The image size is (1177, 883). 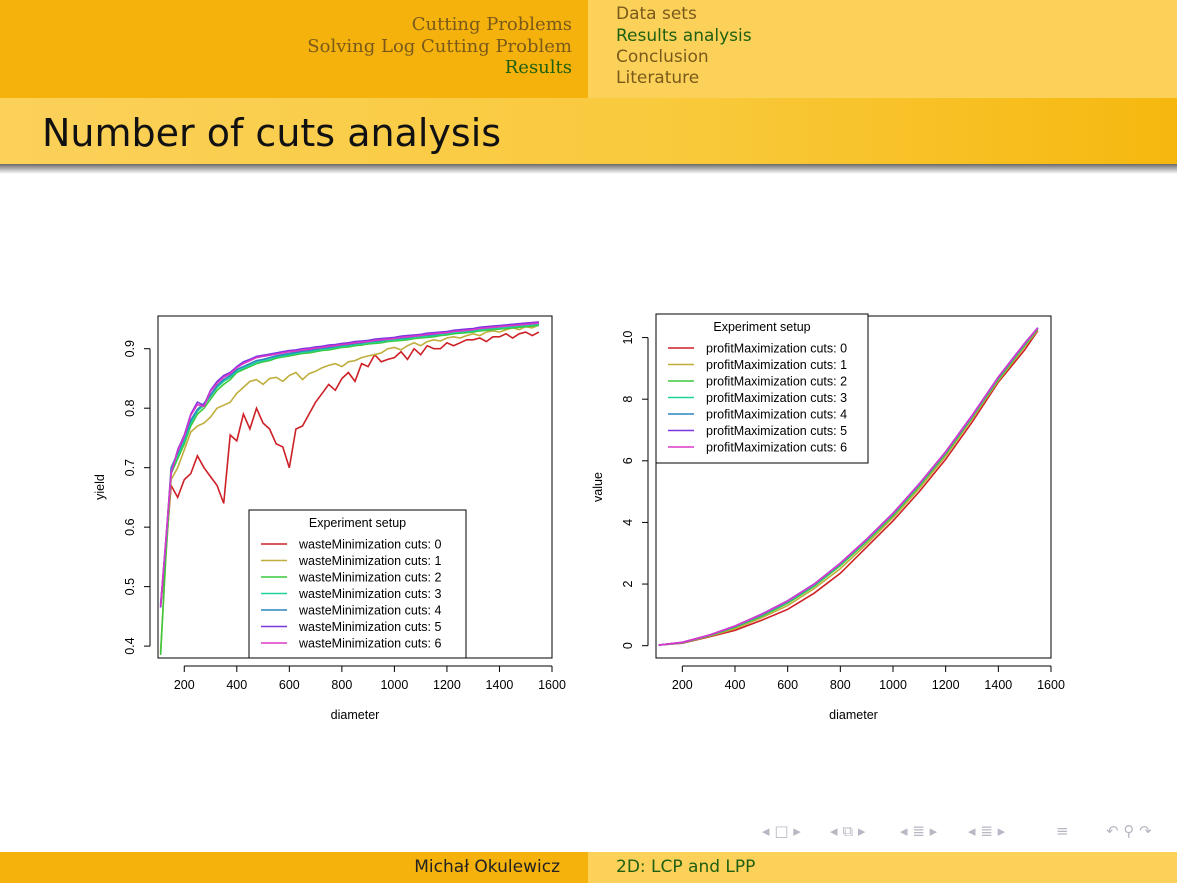 What do you see at coordinates (776, 431) in the screenshot?
I see `legend-entry-5: profitMaximization cuts: 5` at bounding box center [776, 431].